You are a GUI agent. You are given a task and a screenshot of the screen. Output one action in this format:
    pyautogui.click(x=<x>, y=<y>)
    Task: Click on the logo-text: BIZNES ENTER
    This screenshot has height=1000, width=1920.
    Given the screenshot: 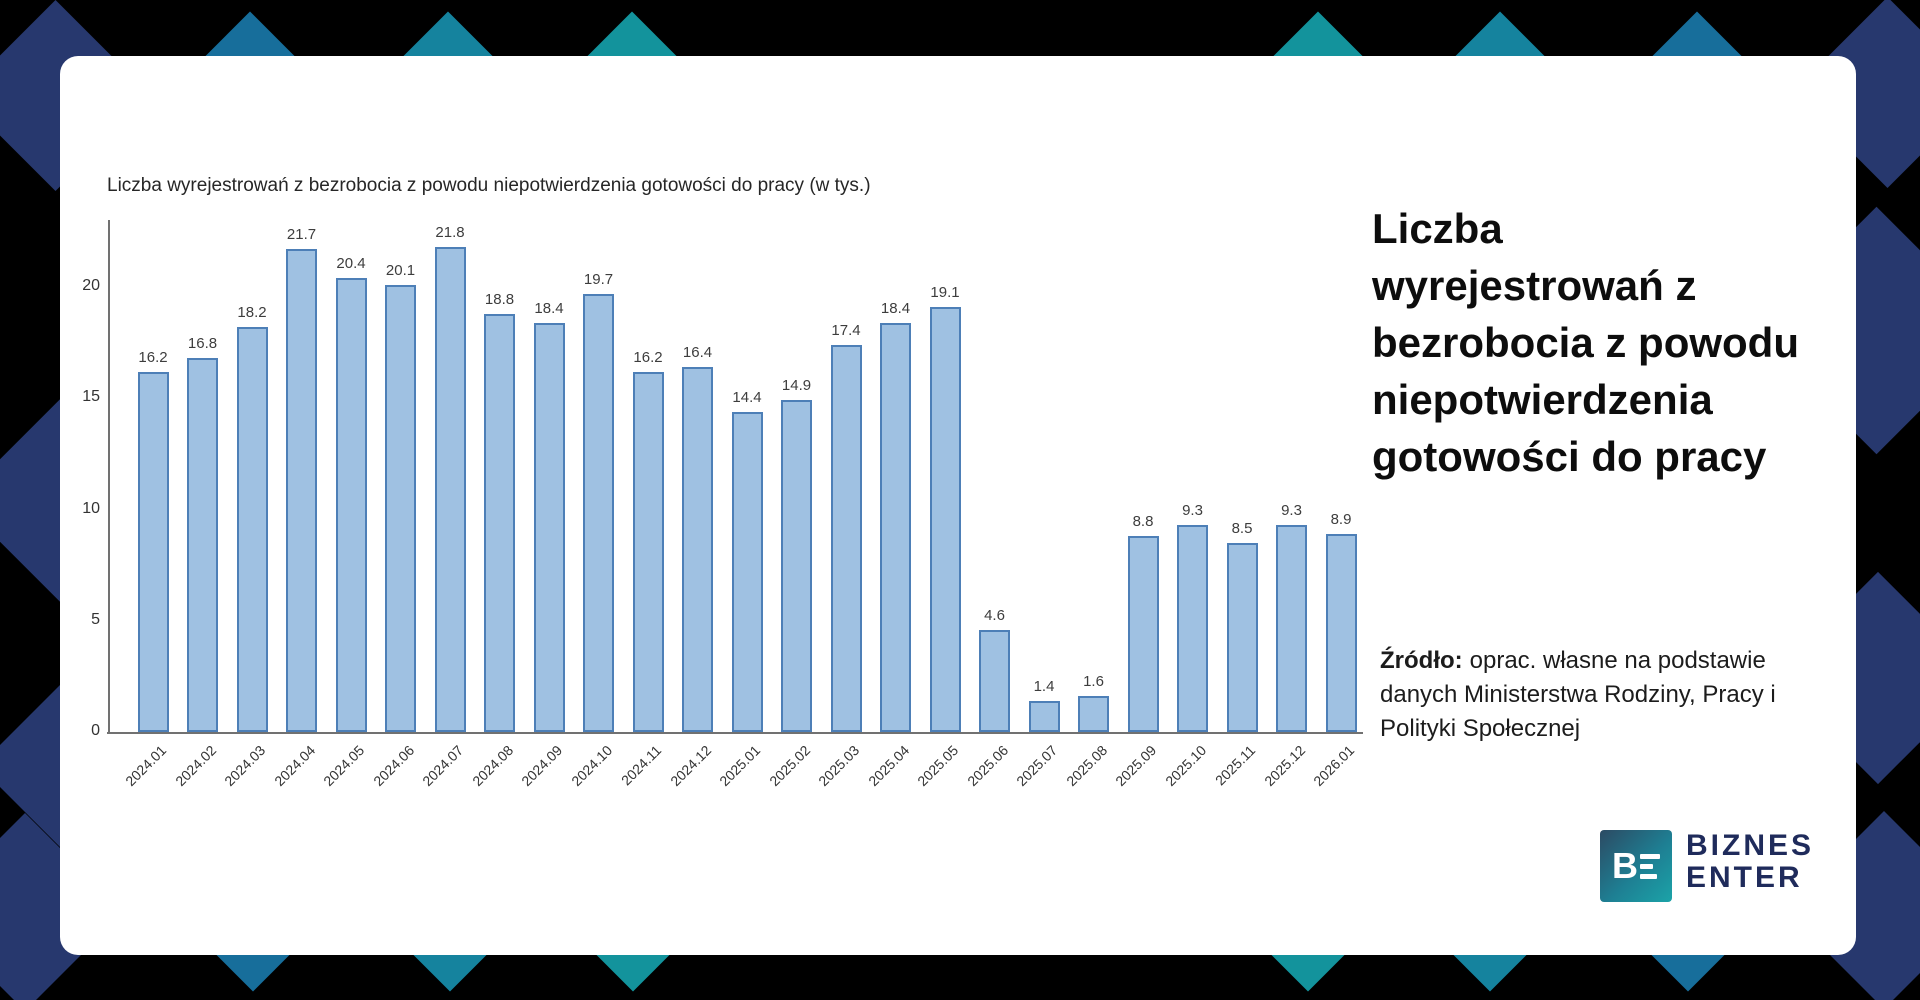 What is the action you would take?
    pyautogui.click(x=1750, y=862)
    